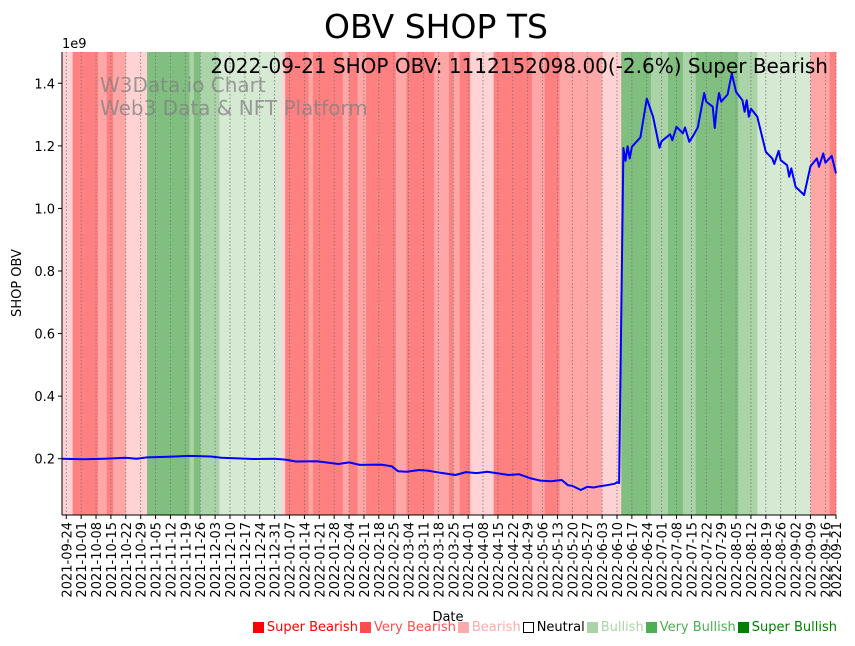 Image resolution: width=855 pixels, height=646 pixels. I want to click on legend-item: Super Bearish, so click(305, 627).